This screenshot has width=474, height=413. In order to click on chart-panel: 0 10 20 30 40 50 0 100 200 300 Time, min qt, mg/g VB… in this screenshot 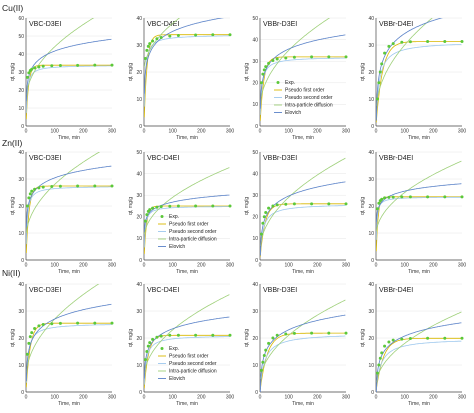, I will do `click(297, 78)`.